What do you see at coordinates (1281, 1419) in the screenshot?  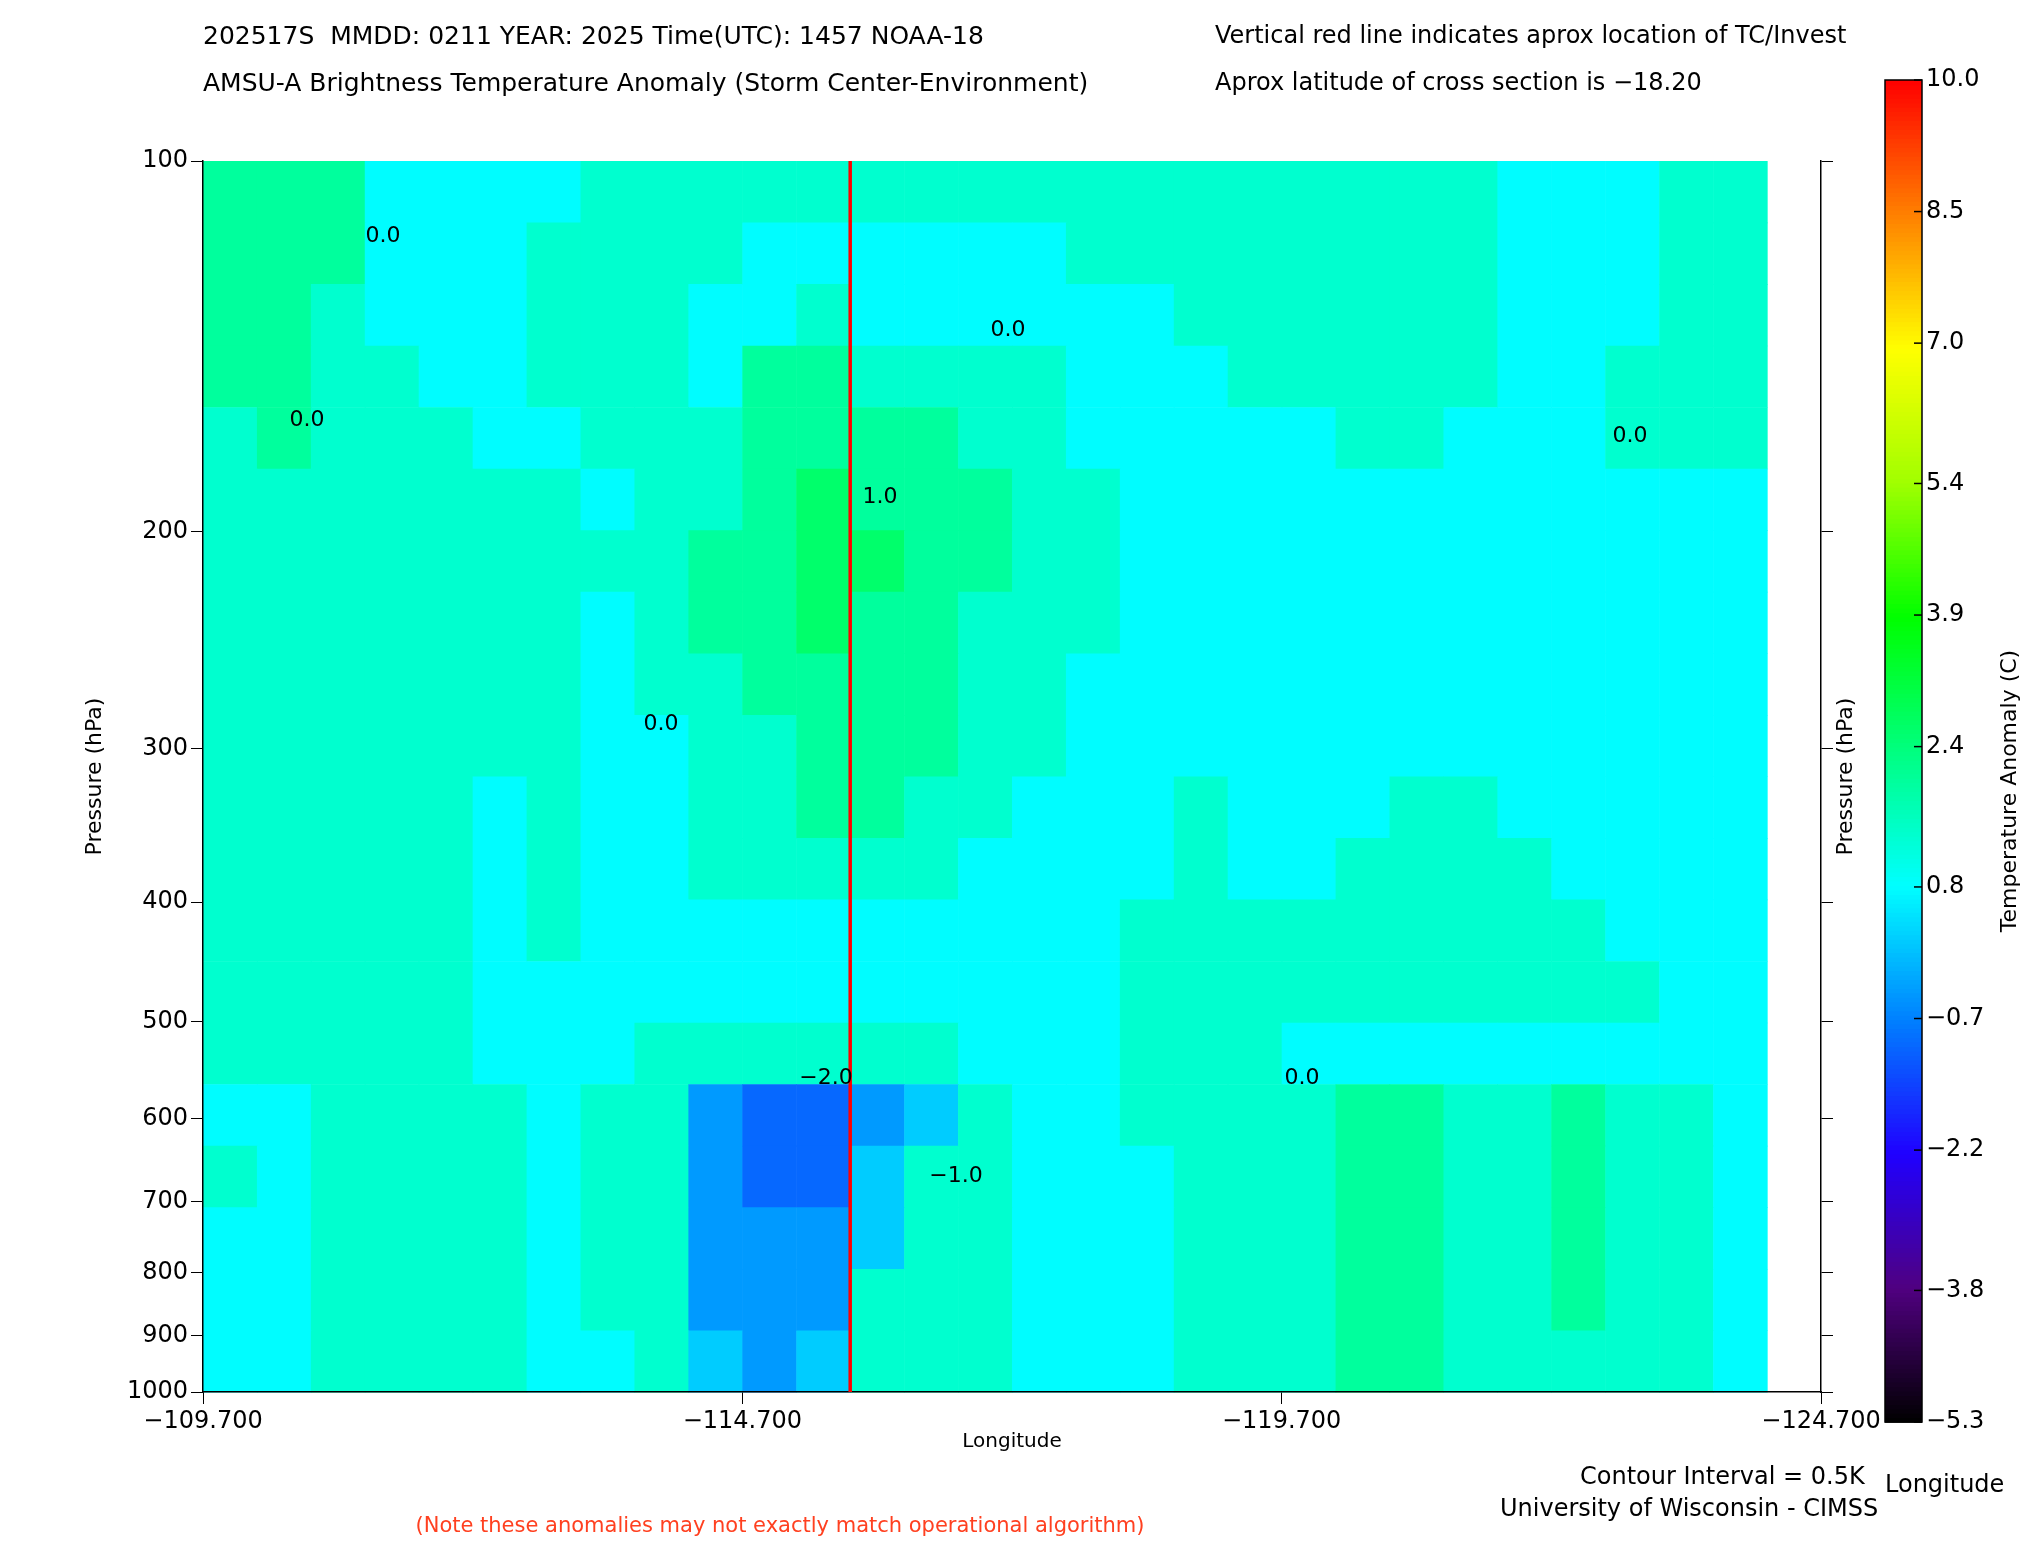 I see `x-tick-label: −119.700` at bounding box center [1281, 1419].